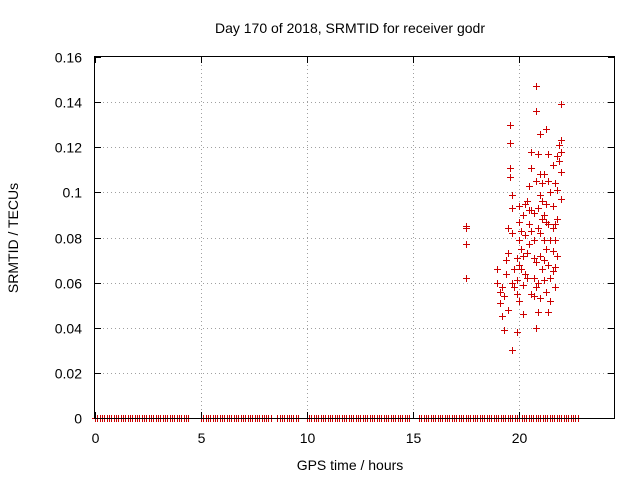 The width and height of the screenshot is (640, 480). What do you see at coordinates (68, 329) in the screenshot?
I see `y-tick-label: 0.04` at bounding box center [68, 329].